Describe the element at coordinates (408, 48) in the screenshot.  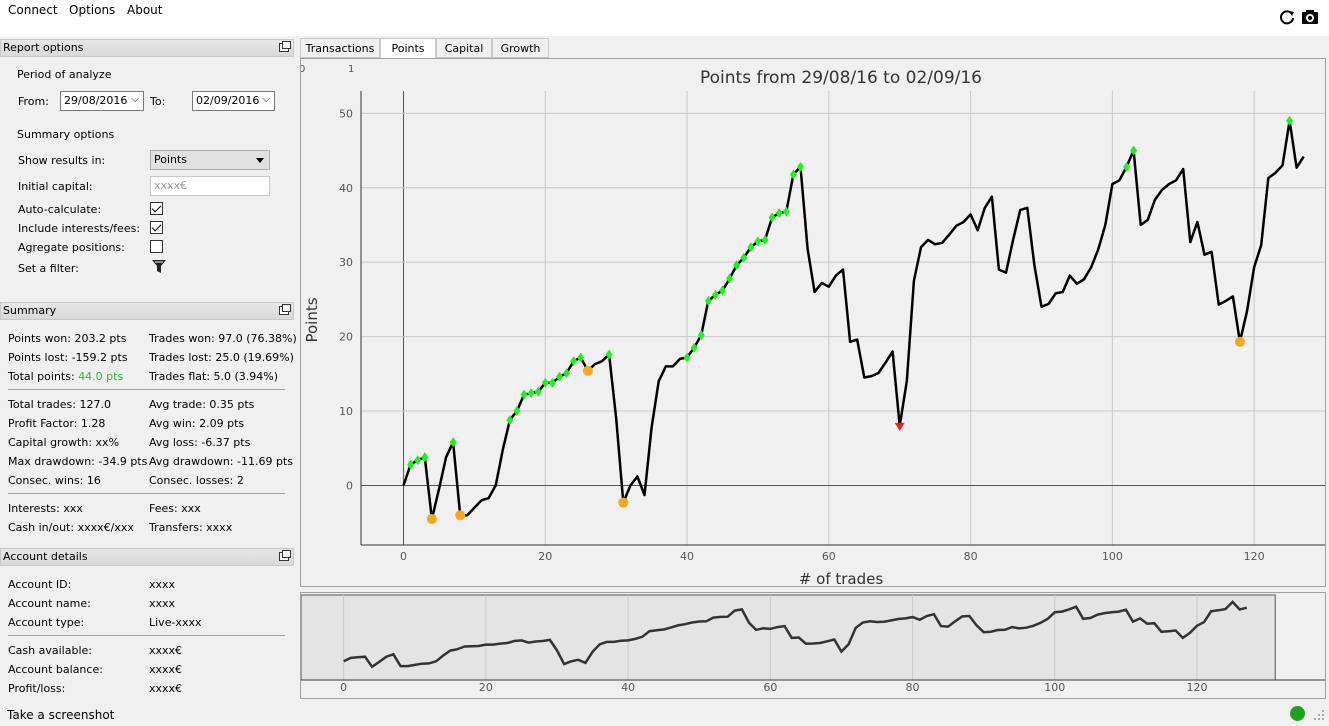
I see `tab-points: Points` at that location.